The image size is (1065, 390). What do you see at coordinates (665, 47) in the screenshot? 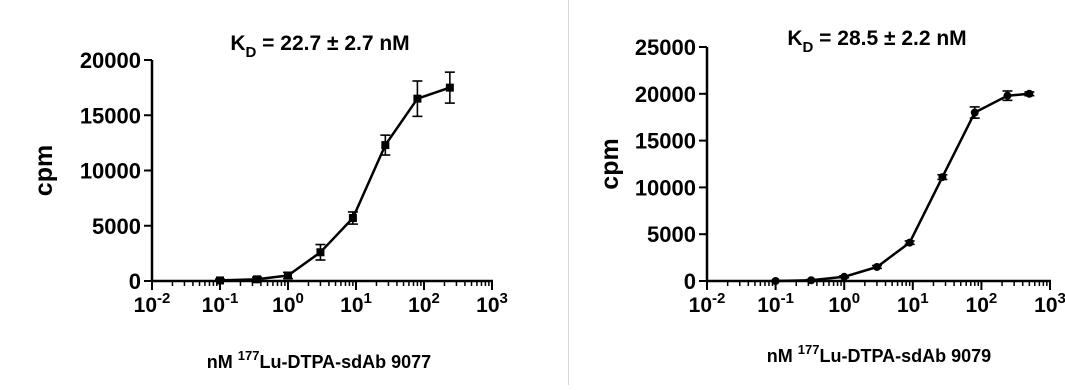
I see `y-tick-label: 25000` at bounding box center [665, 47].